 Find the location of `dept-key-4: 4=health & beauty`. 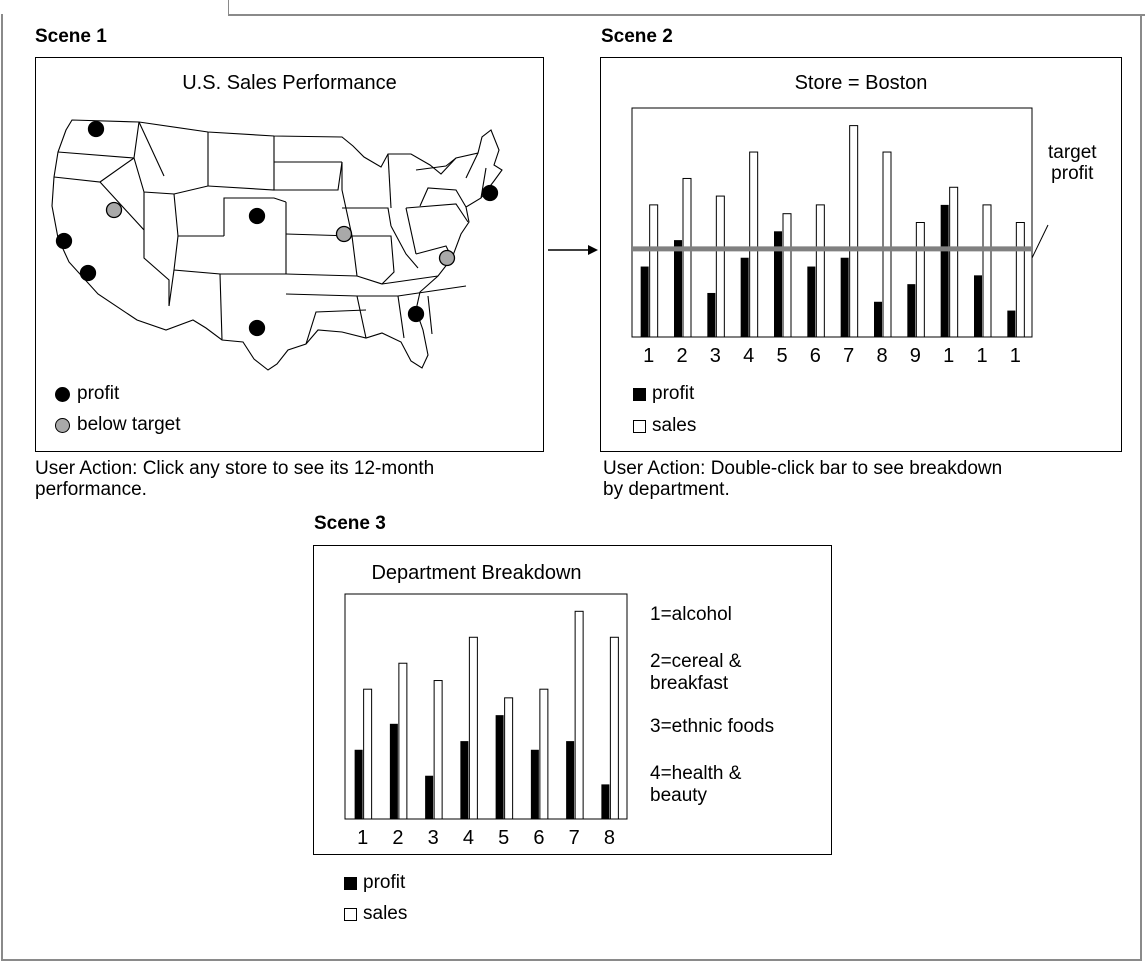

dept-key-4: 4=health & beauty is located at coordinates (695, 785).